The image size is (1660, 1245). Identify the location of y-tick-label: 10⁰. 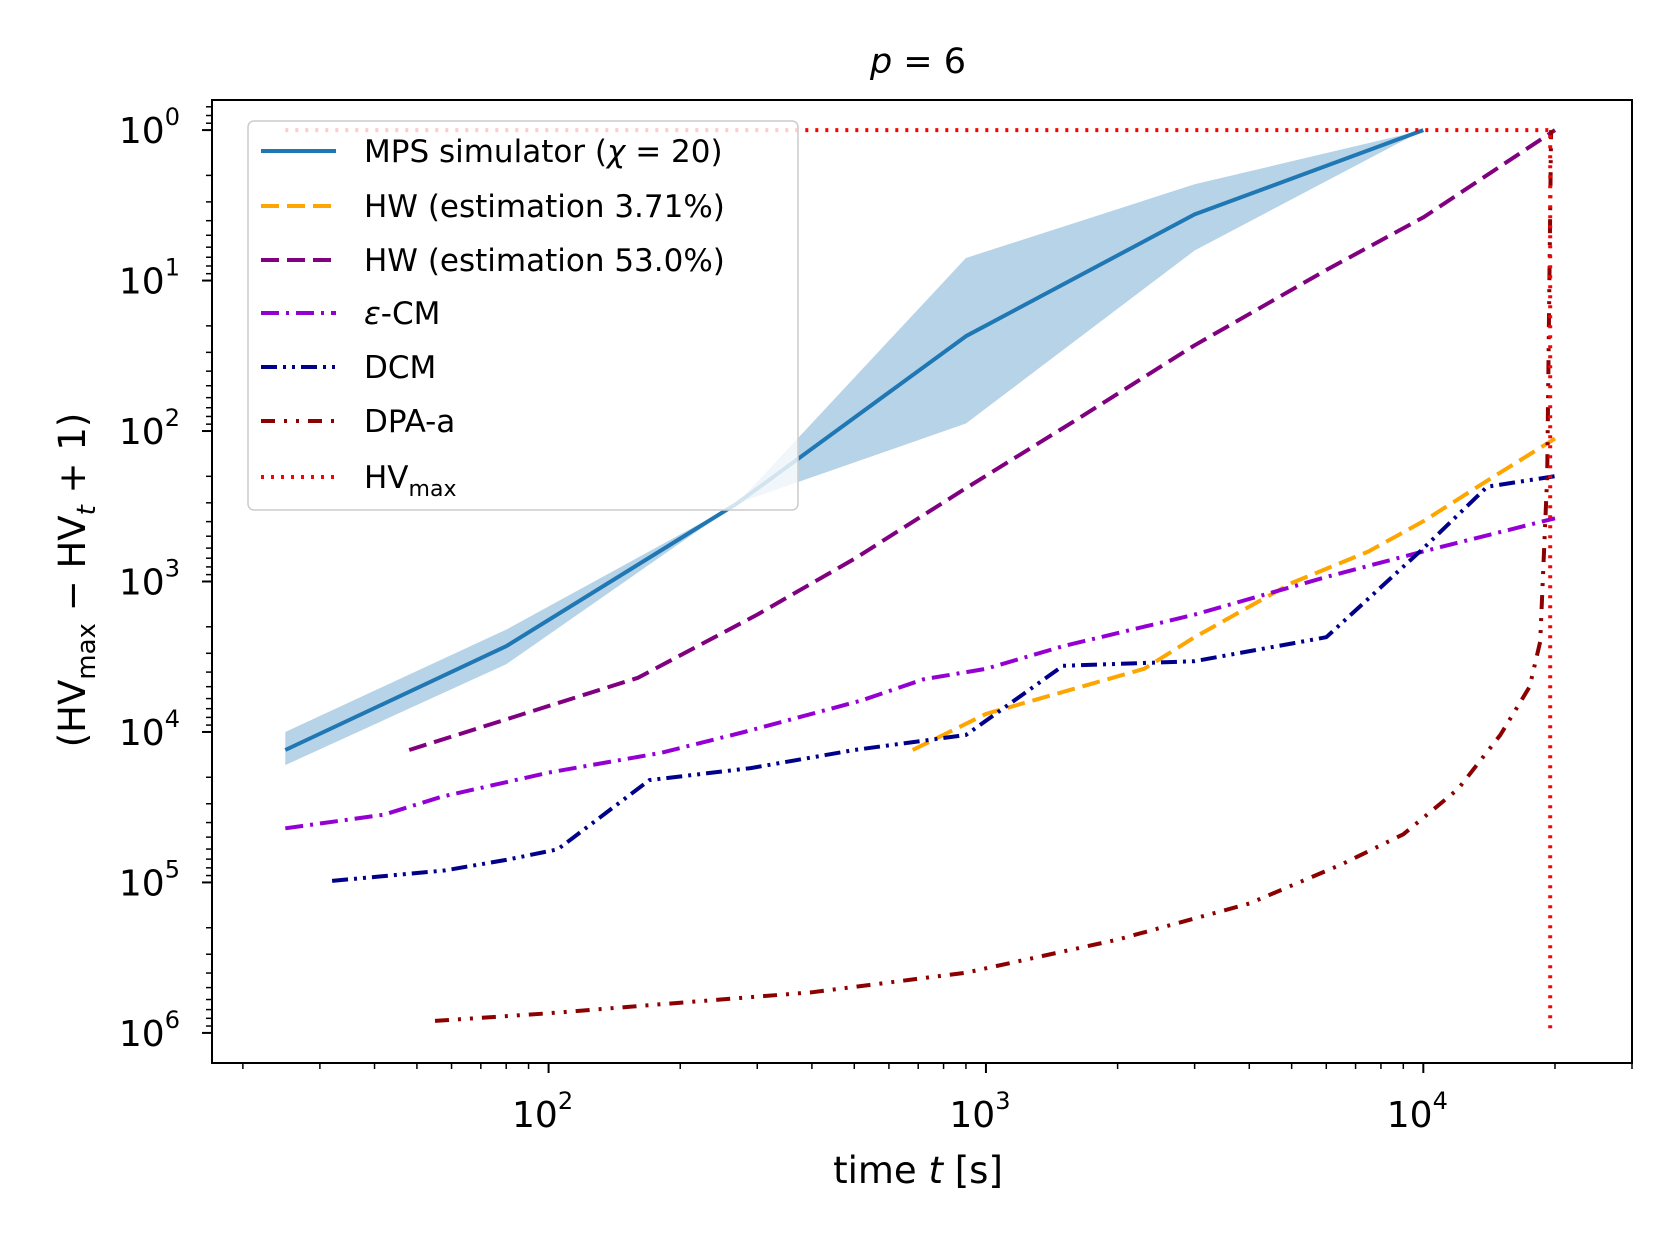
(149, 127).